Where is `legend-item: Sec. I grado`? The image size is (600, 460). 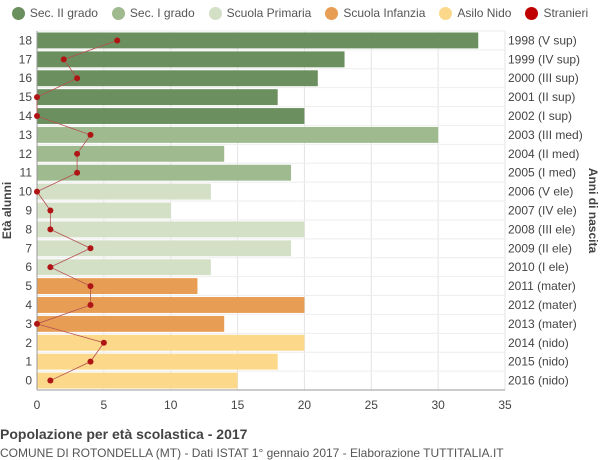
legend-item: Sec. I grado is located at coordinates (153, 13).